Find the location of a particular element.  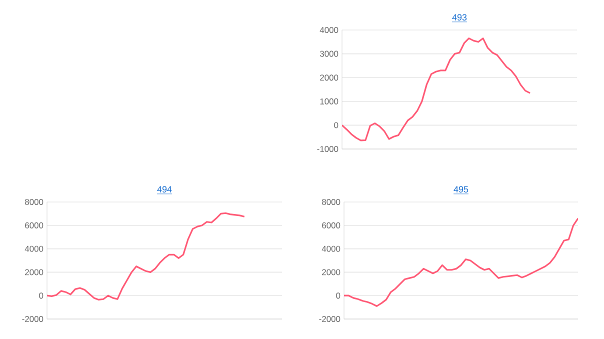

chart-title: 494 is located at coordinates (164, 189).